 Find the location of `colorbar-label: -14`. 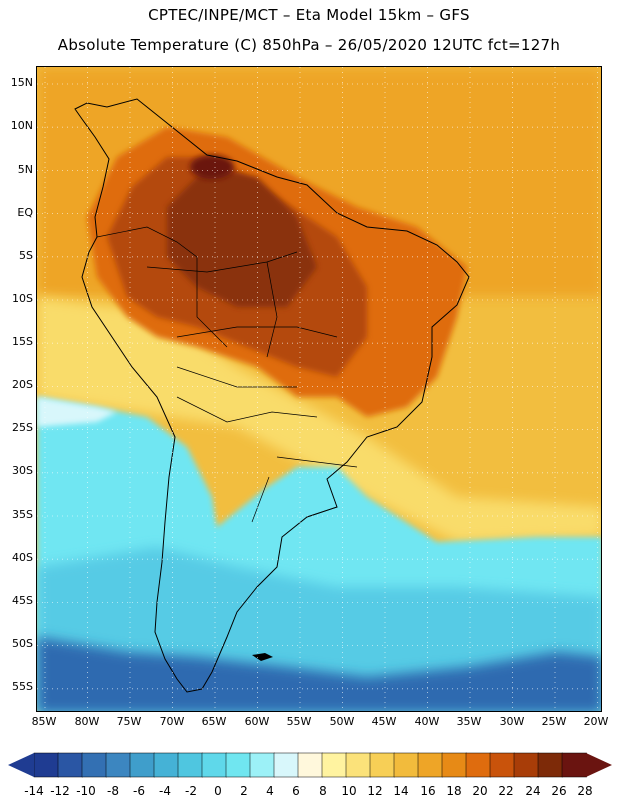

colorbar-label: -14 is located at coordinates (34, 791).